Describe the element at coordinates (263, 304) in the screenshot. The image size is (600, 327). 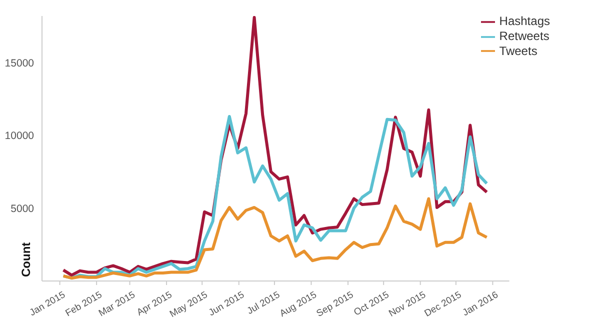
I see `x-tick-label: Jul 2015` at that location.